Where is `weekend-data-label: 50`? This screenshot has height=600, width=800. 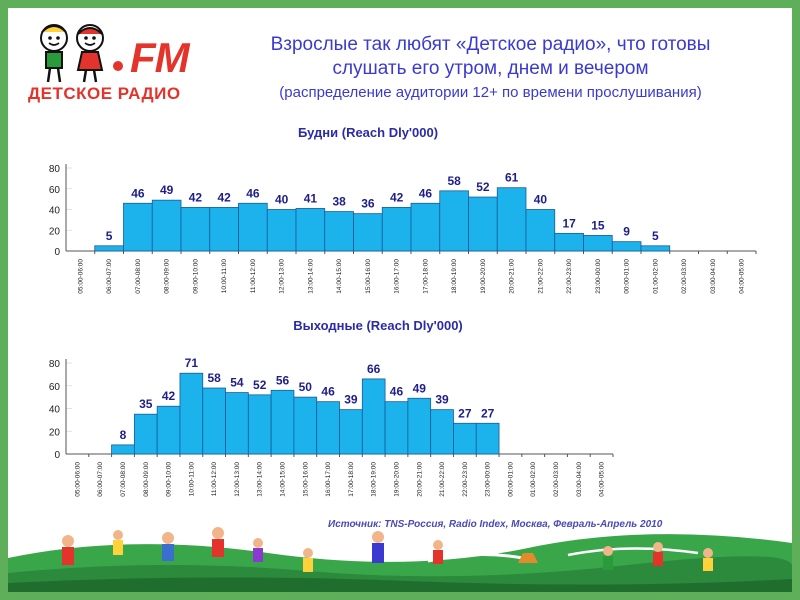
weekend-data-label: 50 is located at coordinates (306, 387).